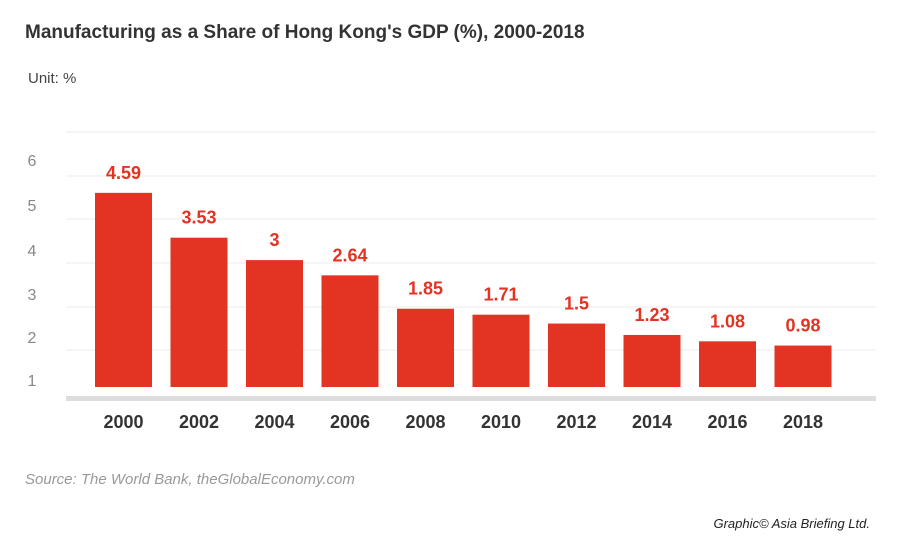  Describe the element at coordinates (576, 304) in the screenshot. I see `data-label: 1.5` at that location.